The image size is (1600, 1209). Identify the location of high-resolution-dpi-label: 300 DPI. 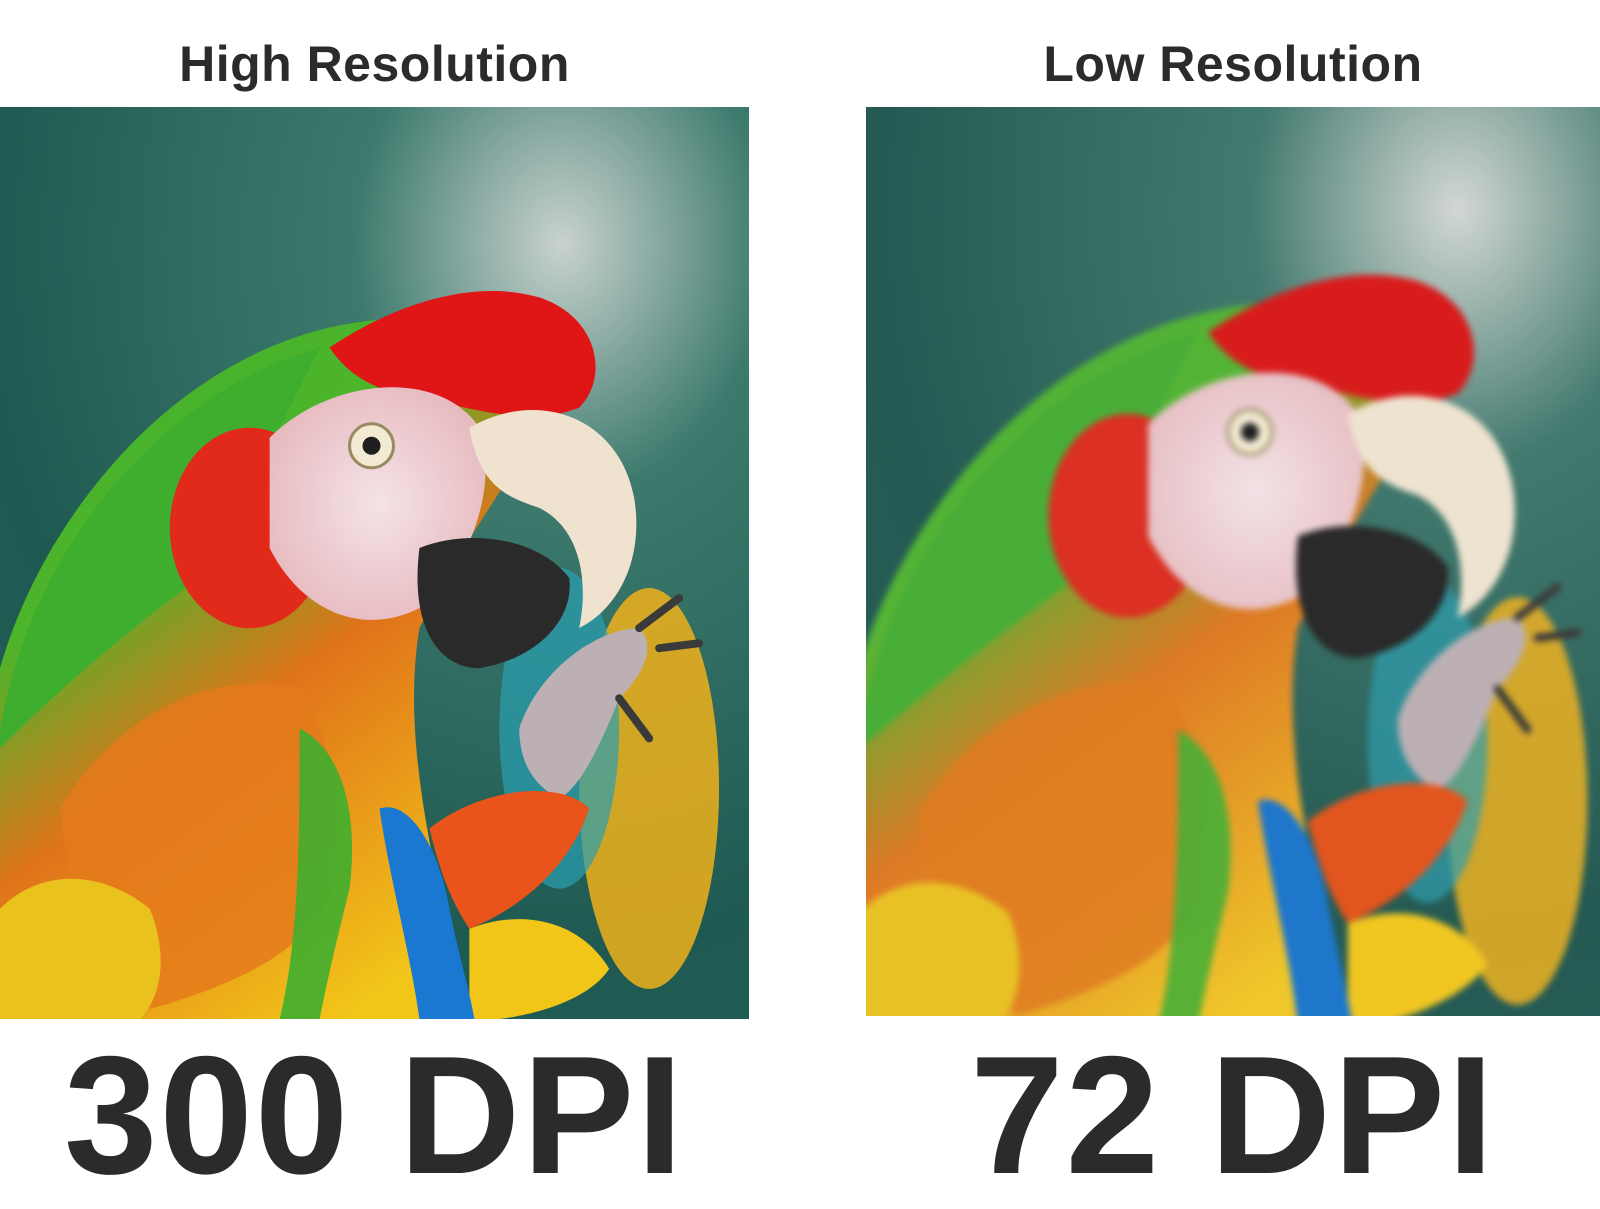
(374, 1115).